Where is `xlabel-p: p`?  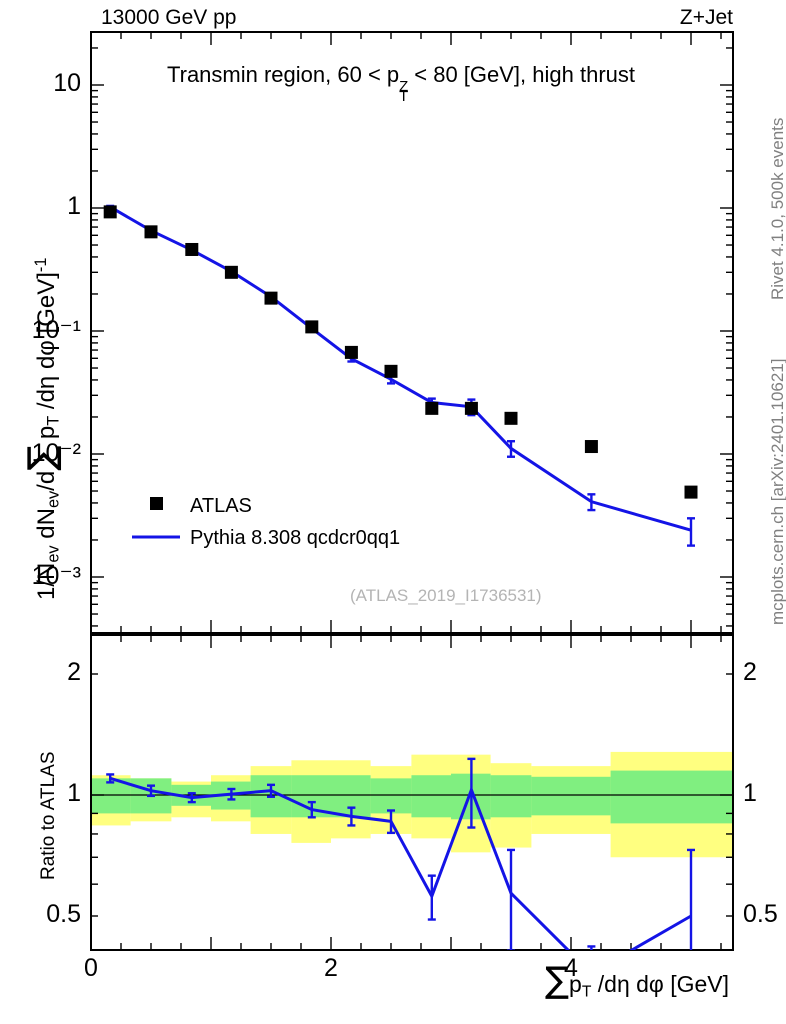
xlabel-p: p is located at coordinates (575, 984).